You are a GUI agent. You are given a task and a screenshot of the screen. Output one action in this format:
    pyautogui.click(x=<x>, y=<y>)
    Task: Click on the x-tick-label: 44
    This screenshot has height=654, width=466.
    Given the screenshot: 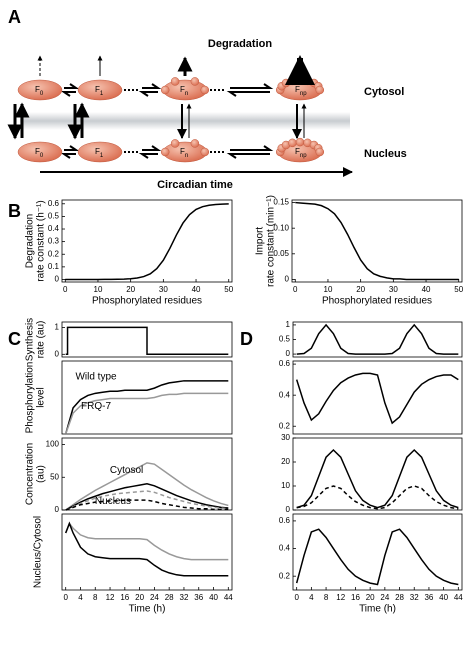 What is the action you would take?
    pyautogui.click(x=458, y=597)
    